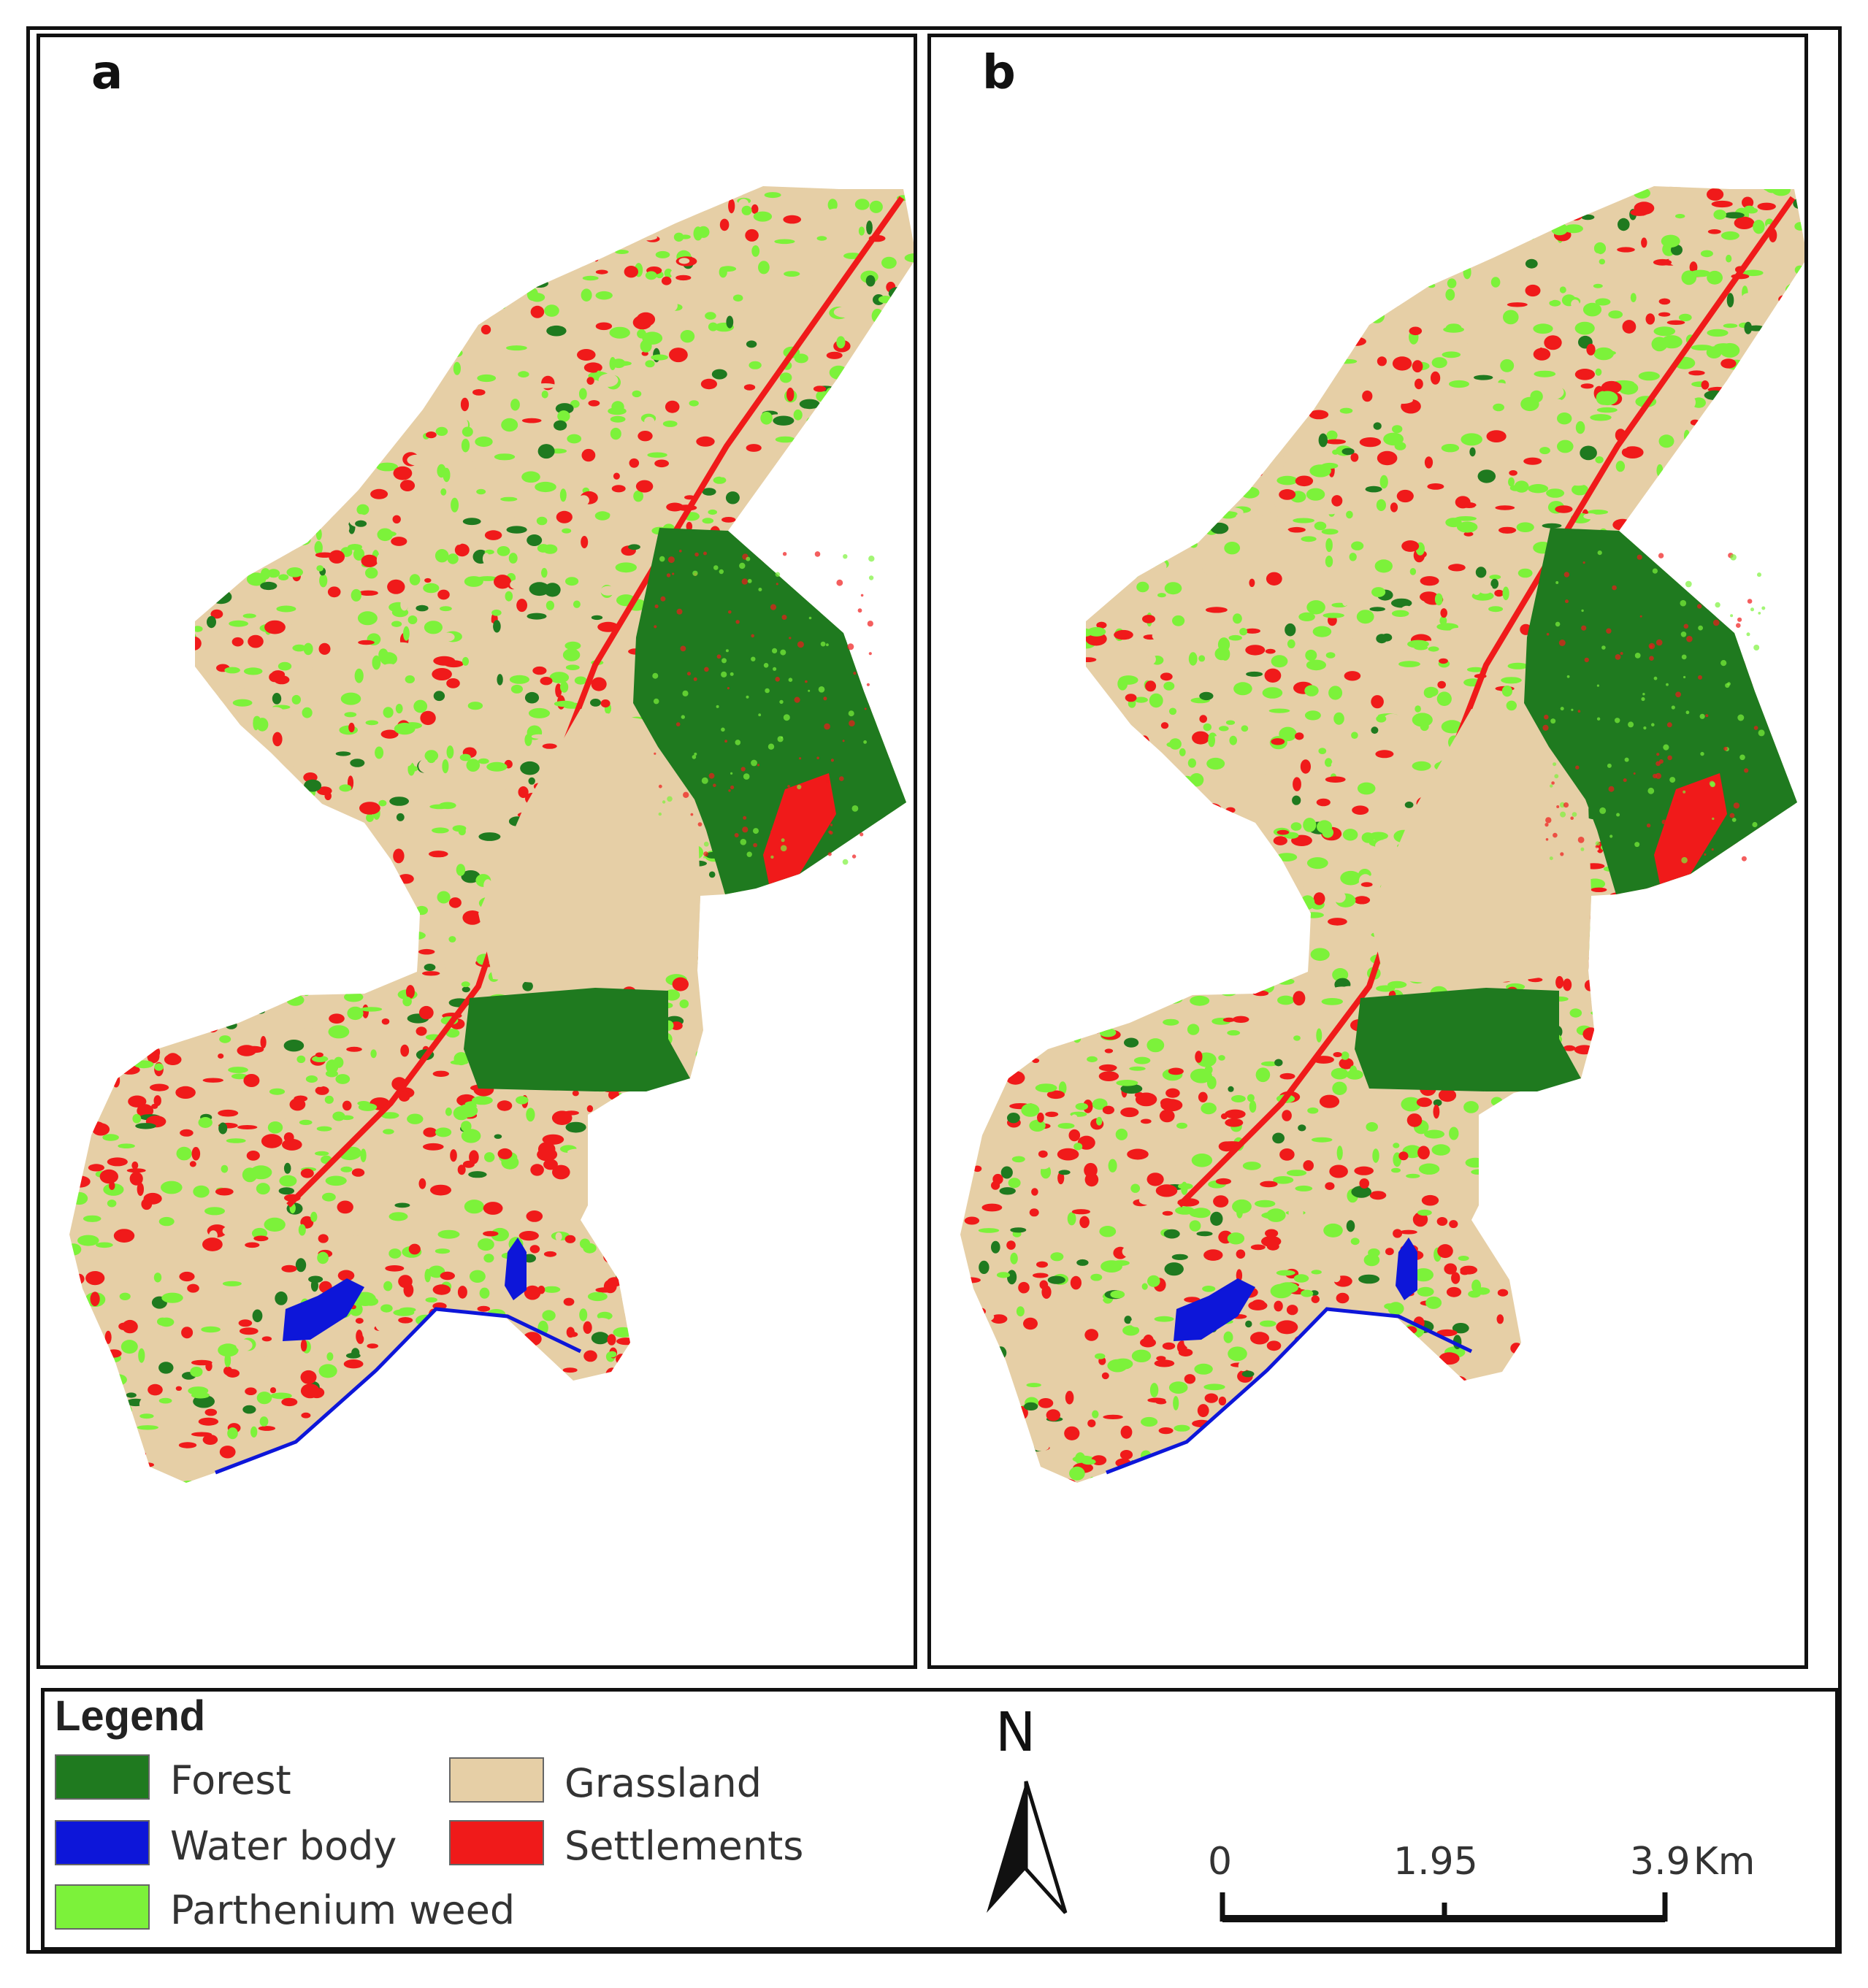 The width and height of the screenshot is (1868, 1988). Describe the element at coordinates (1660, 1862) in the screenshot. I see `scale-label-end-value: 3.9` at that location.